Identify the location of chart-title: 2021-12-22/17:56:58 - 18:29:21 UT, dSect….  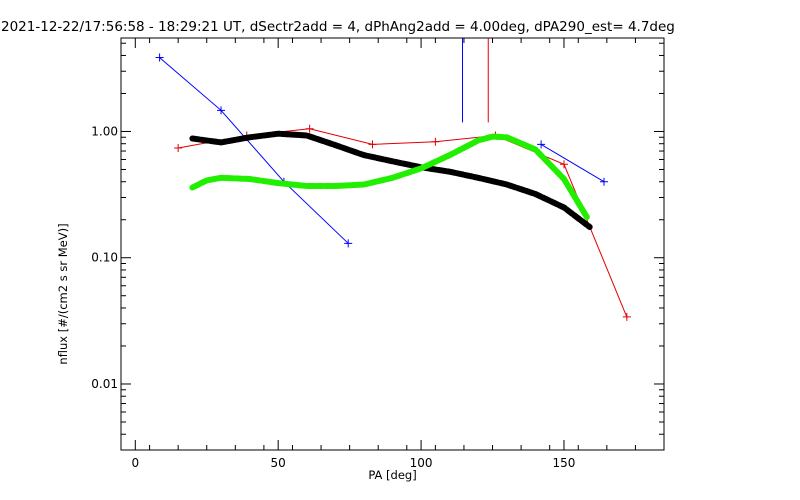
(338, 27).